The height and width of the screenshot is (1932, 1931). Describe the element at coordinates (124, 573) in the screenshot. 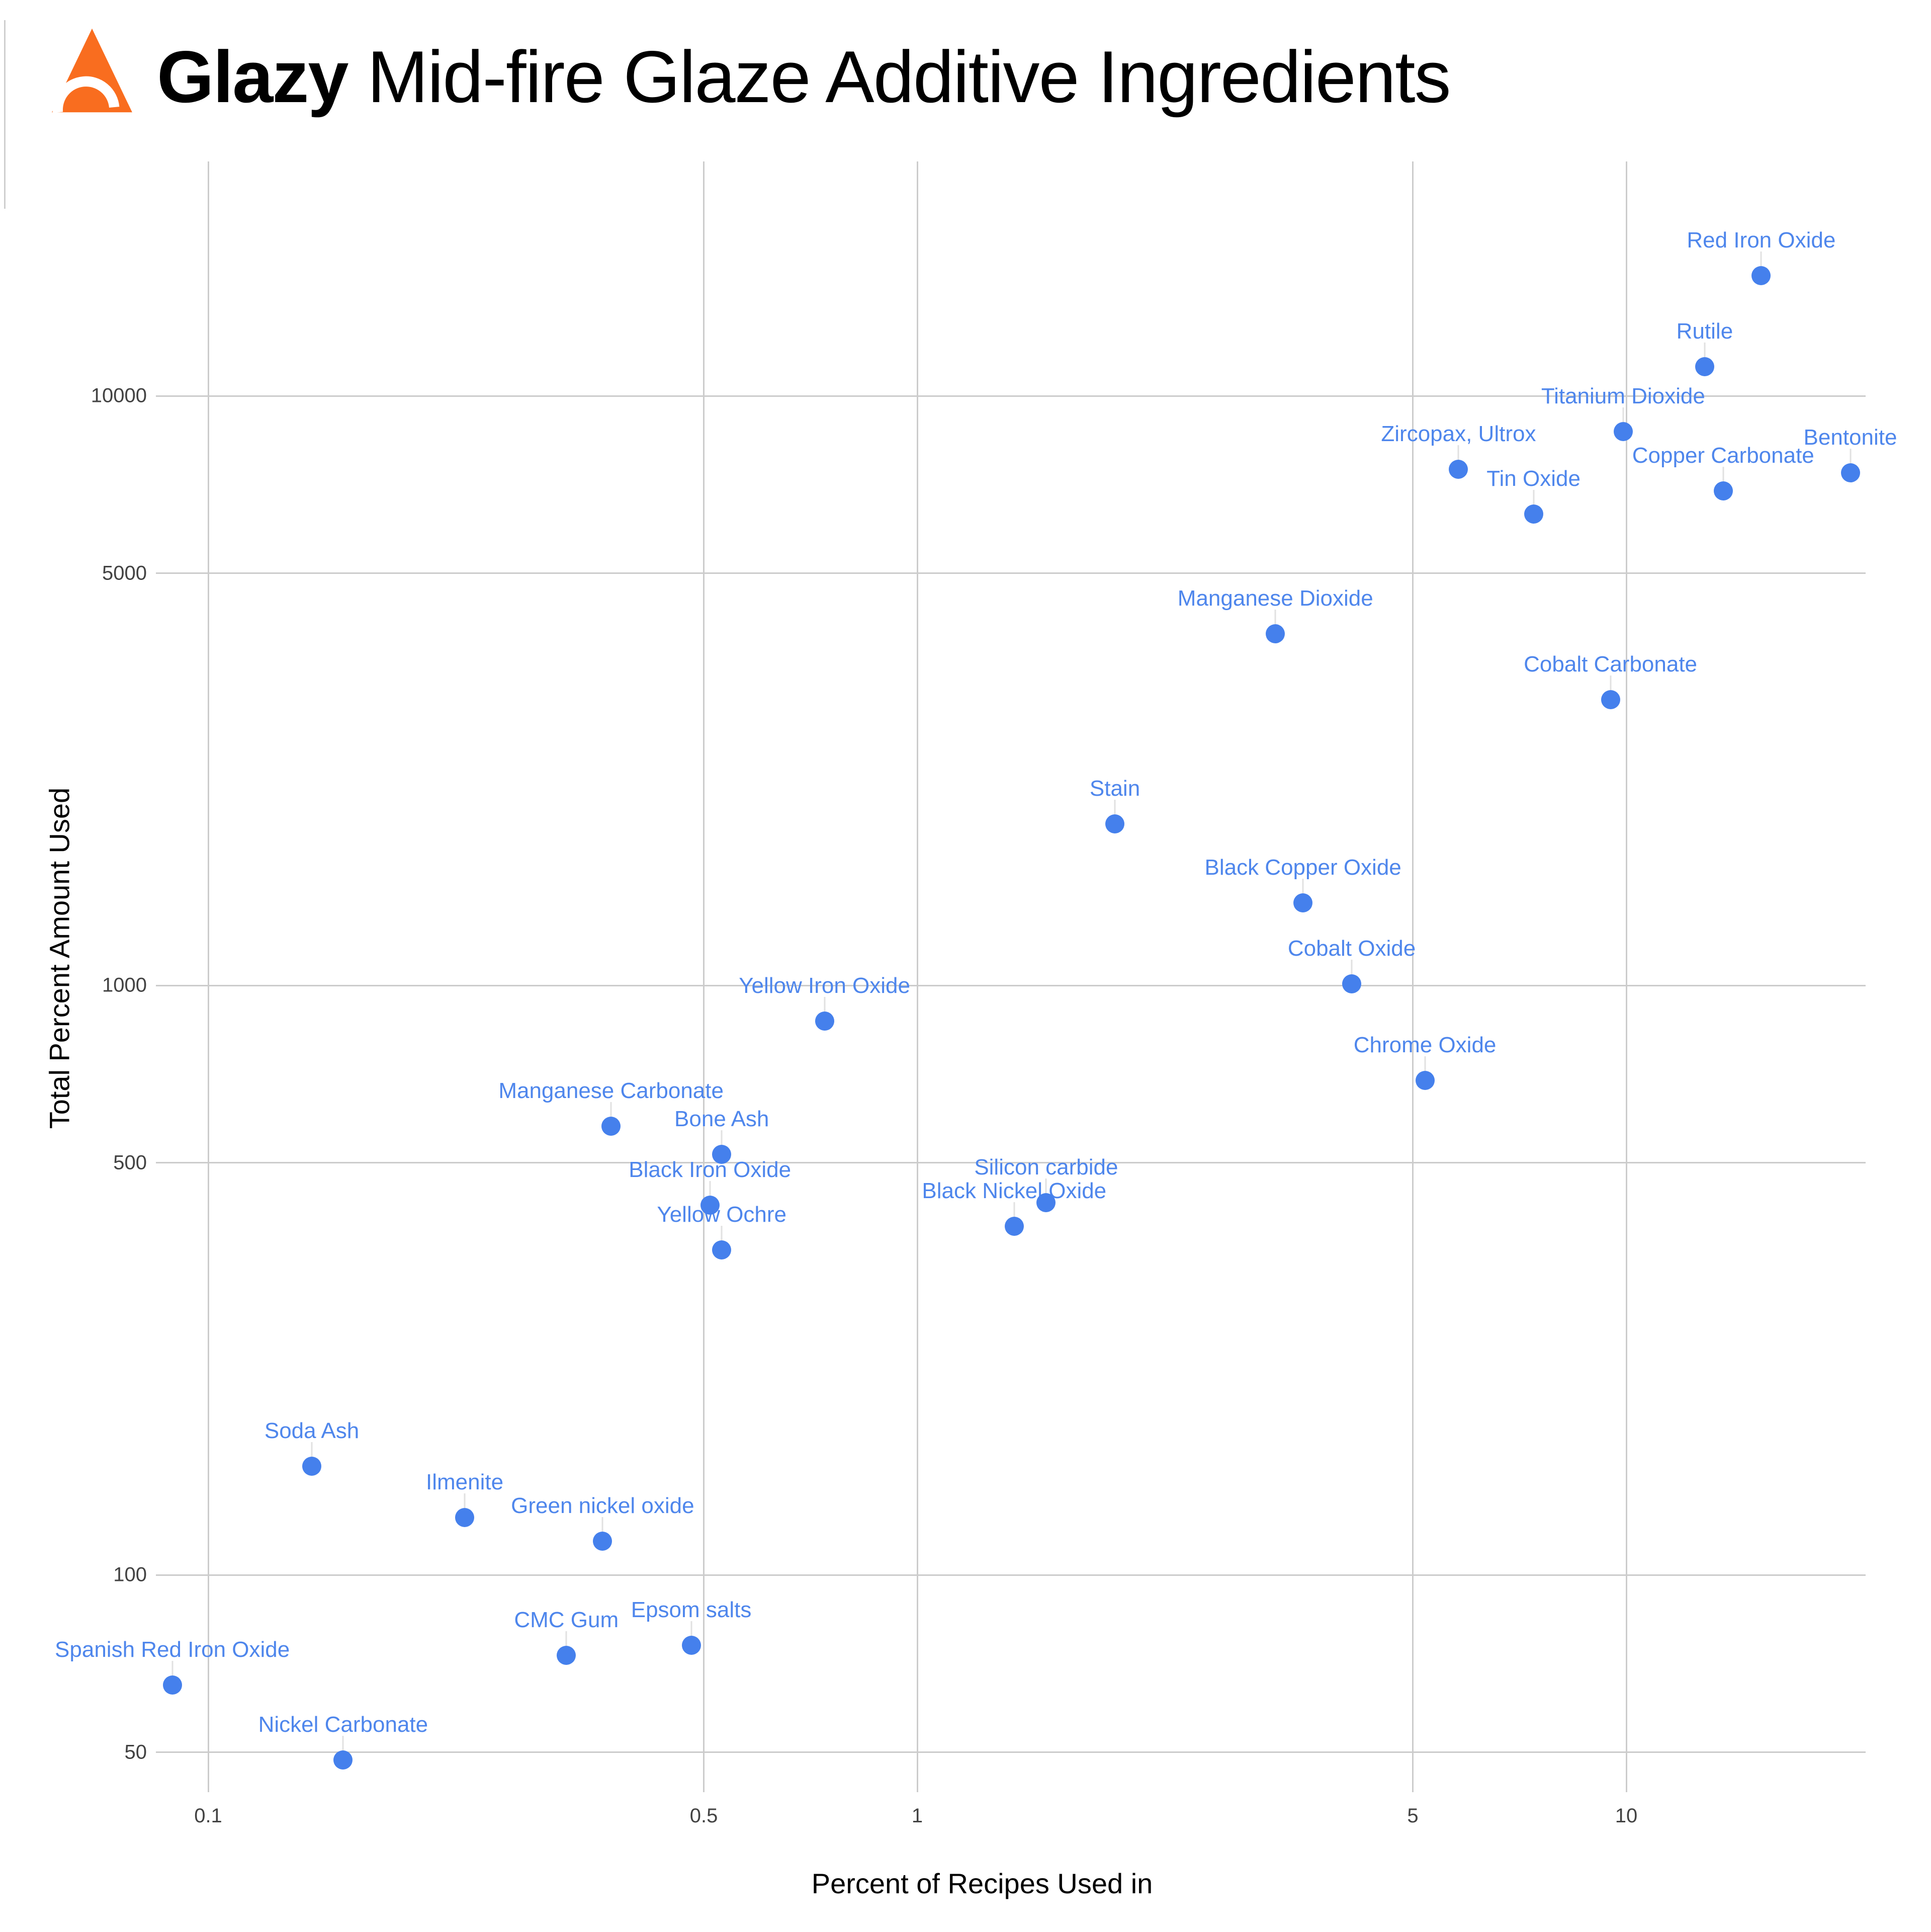

I see `y-tick-label: 5000` at that location.